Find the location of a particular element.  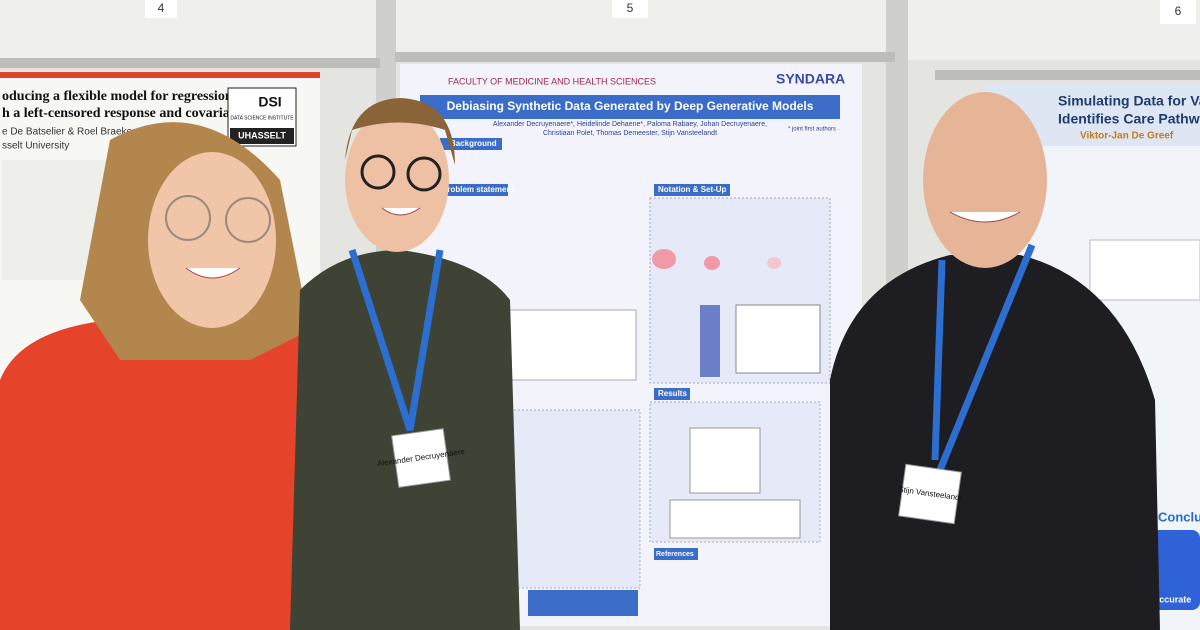

section-title: References is located at coordinates (675, 554).